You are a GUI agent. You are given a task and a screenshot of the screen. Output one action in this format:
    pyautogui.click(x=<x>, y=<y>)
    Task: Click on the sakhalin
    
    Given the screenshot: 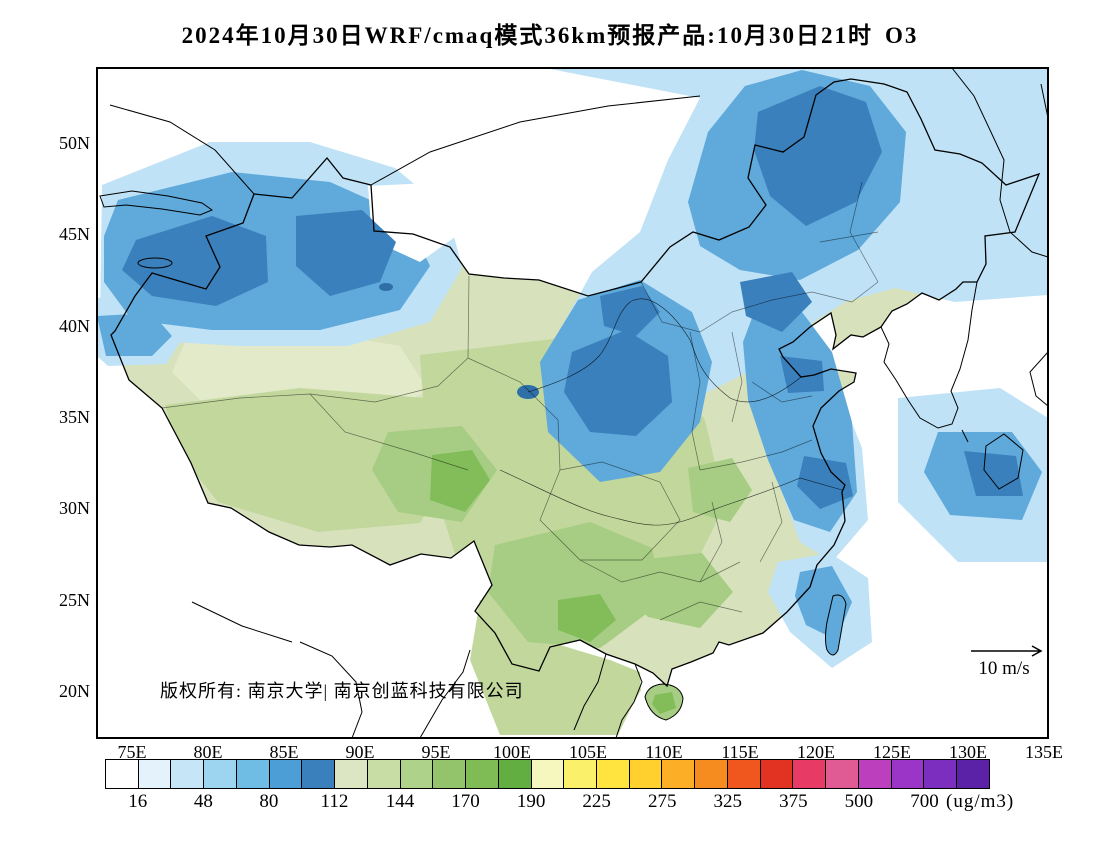 What is the action you would take?
    pyautogui.click(x=1044, y=101)
    